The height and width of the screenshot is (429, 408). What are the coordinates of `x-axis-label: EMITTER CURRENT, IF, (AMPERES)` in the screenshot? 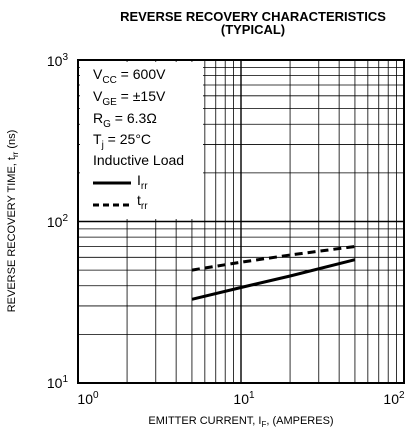 It's located at (240, 422).